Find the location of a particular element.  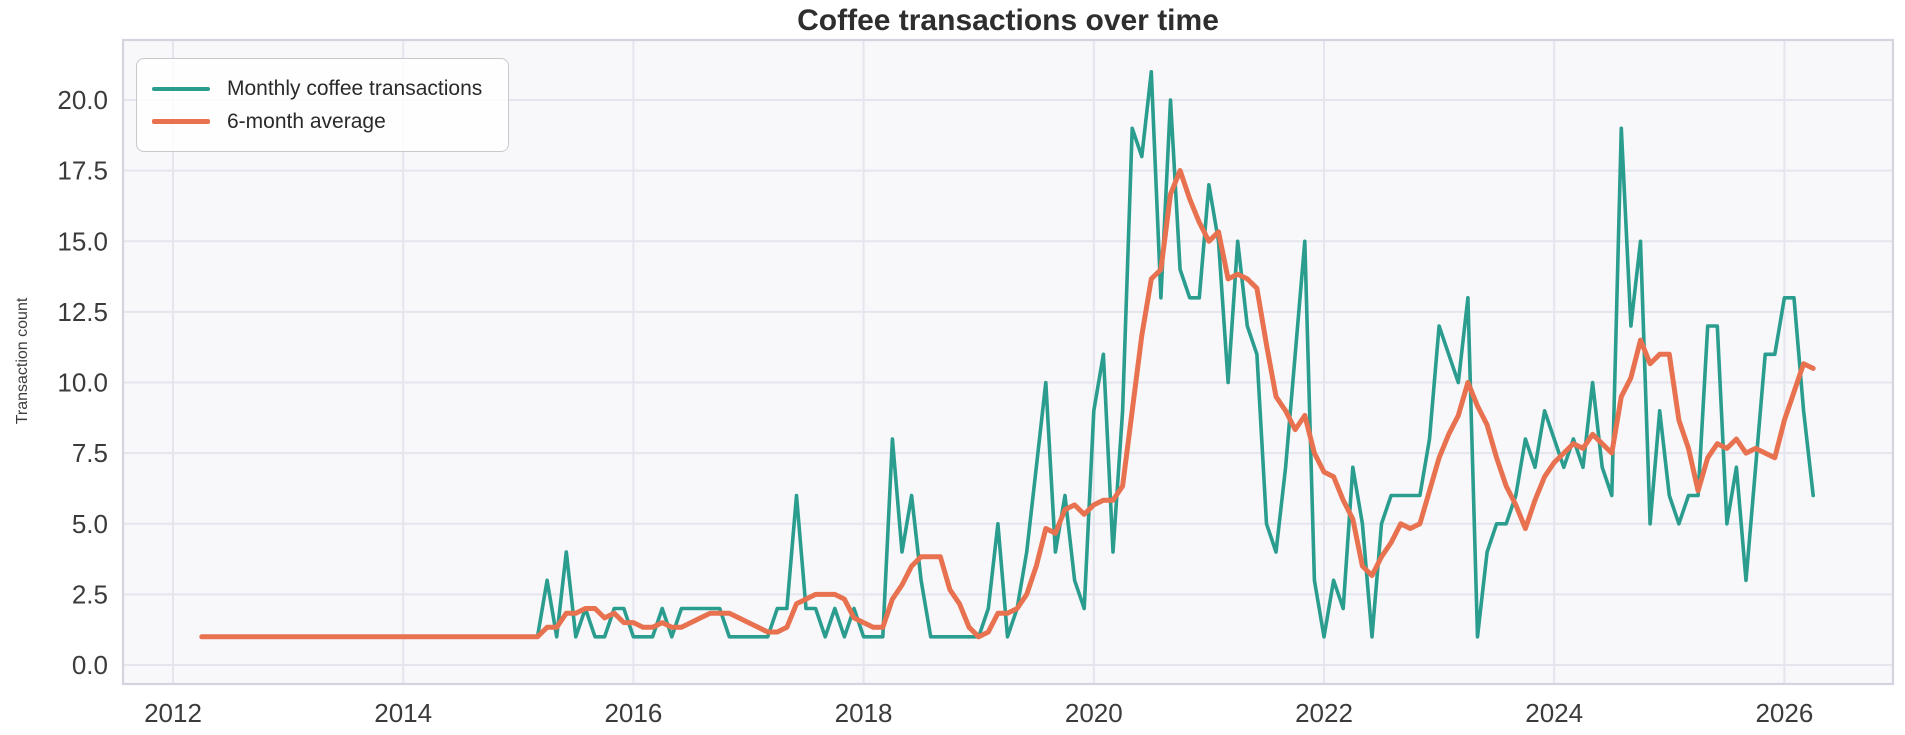

svg-text: 12.5 is located at coordinates (82, 312).